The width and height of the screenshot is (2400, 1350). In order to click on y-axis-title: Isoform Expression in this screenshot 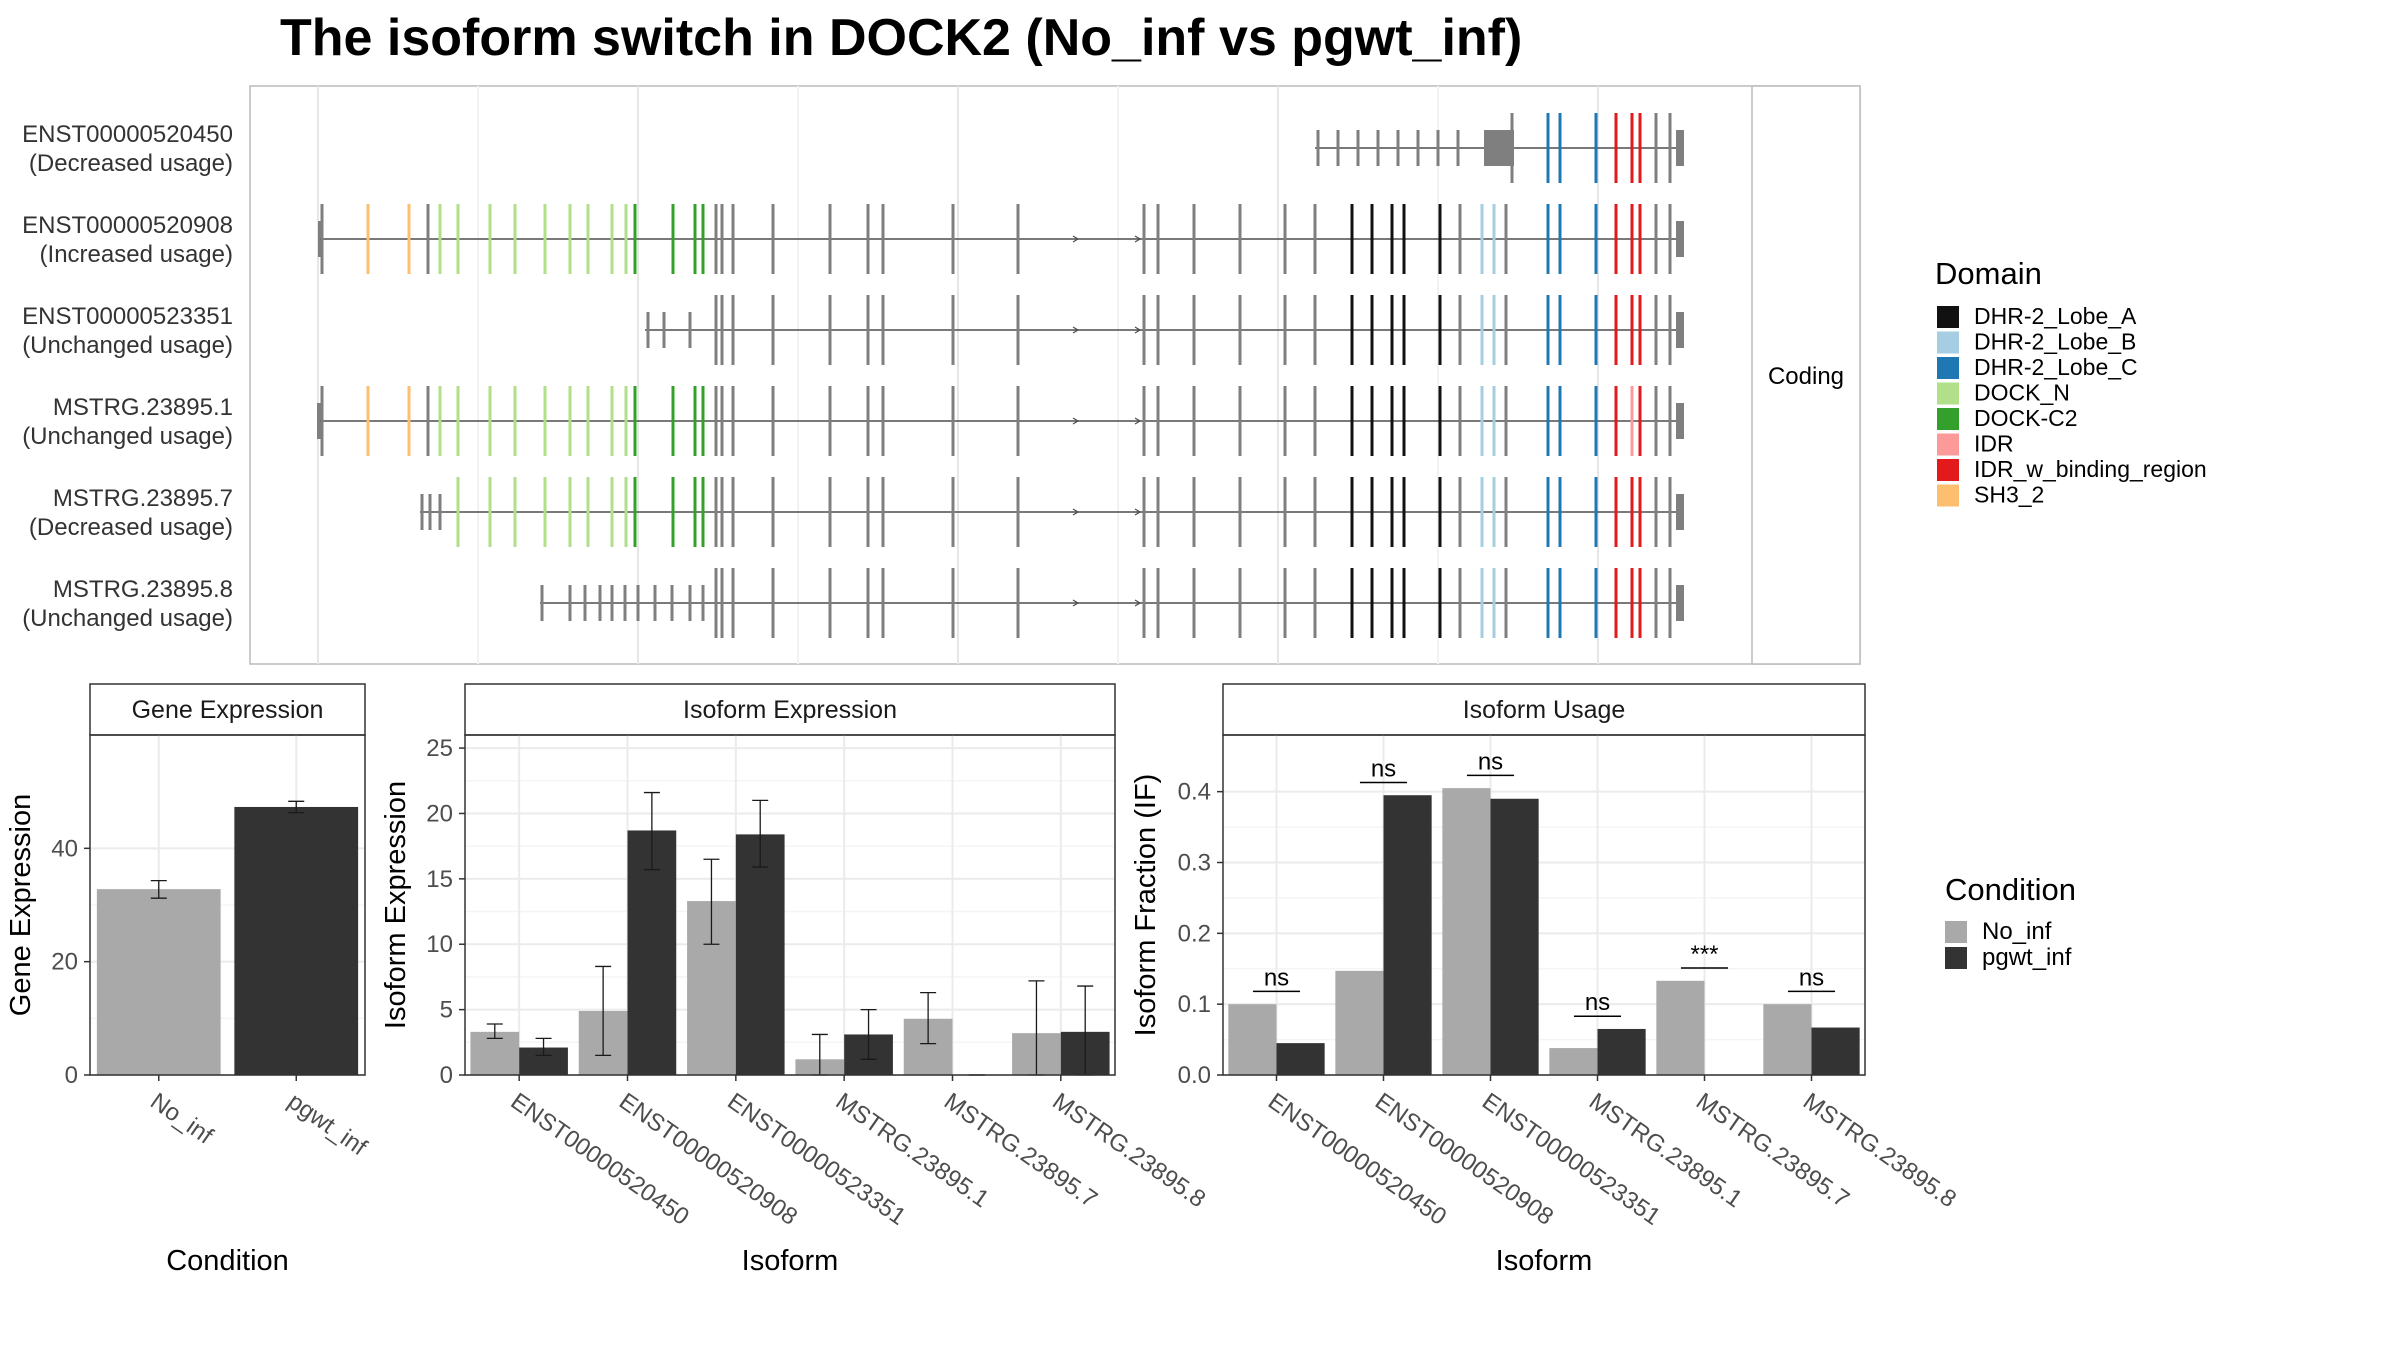, I will do `click(396, 905)`.